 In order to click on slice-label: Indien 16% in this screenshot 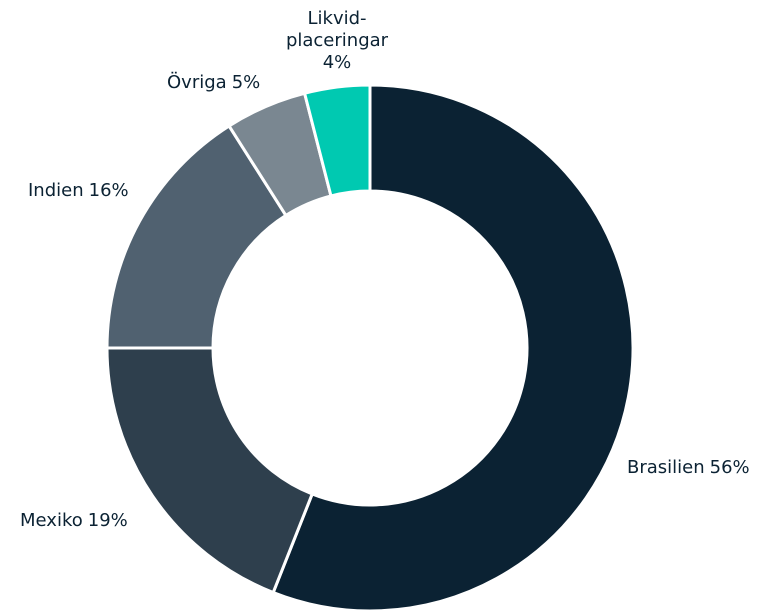, I will do `click(78, 191)`.